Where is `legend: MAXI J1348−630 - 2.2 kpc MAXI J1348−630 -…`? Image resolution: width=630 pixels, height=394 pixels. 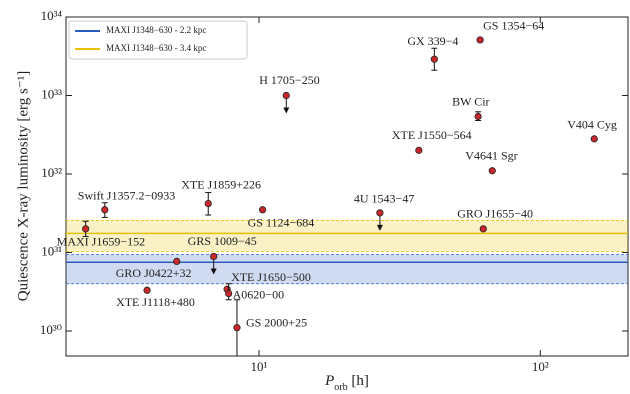 legend: MAXI J1348−630 - 2.2 kpc MAXI J1348−630 -… is located at coordinates (158, 40).